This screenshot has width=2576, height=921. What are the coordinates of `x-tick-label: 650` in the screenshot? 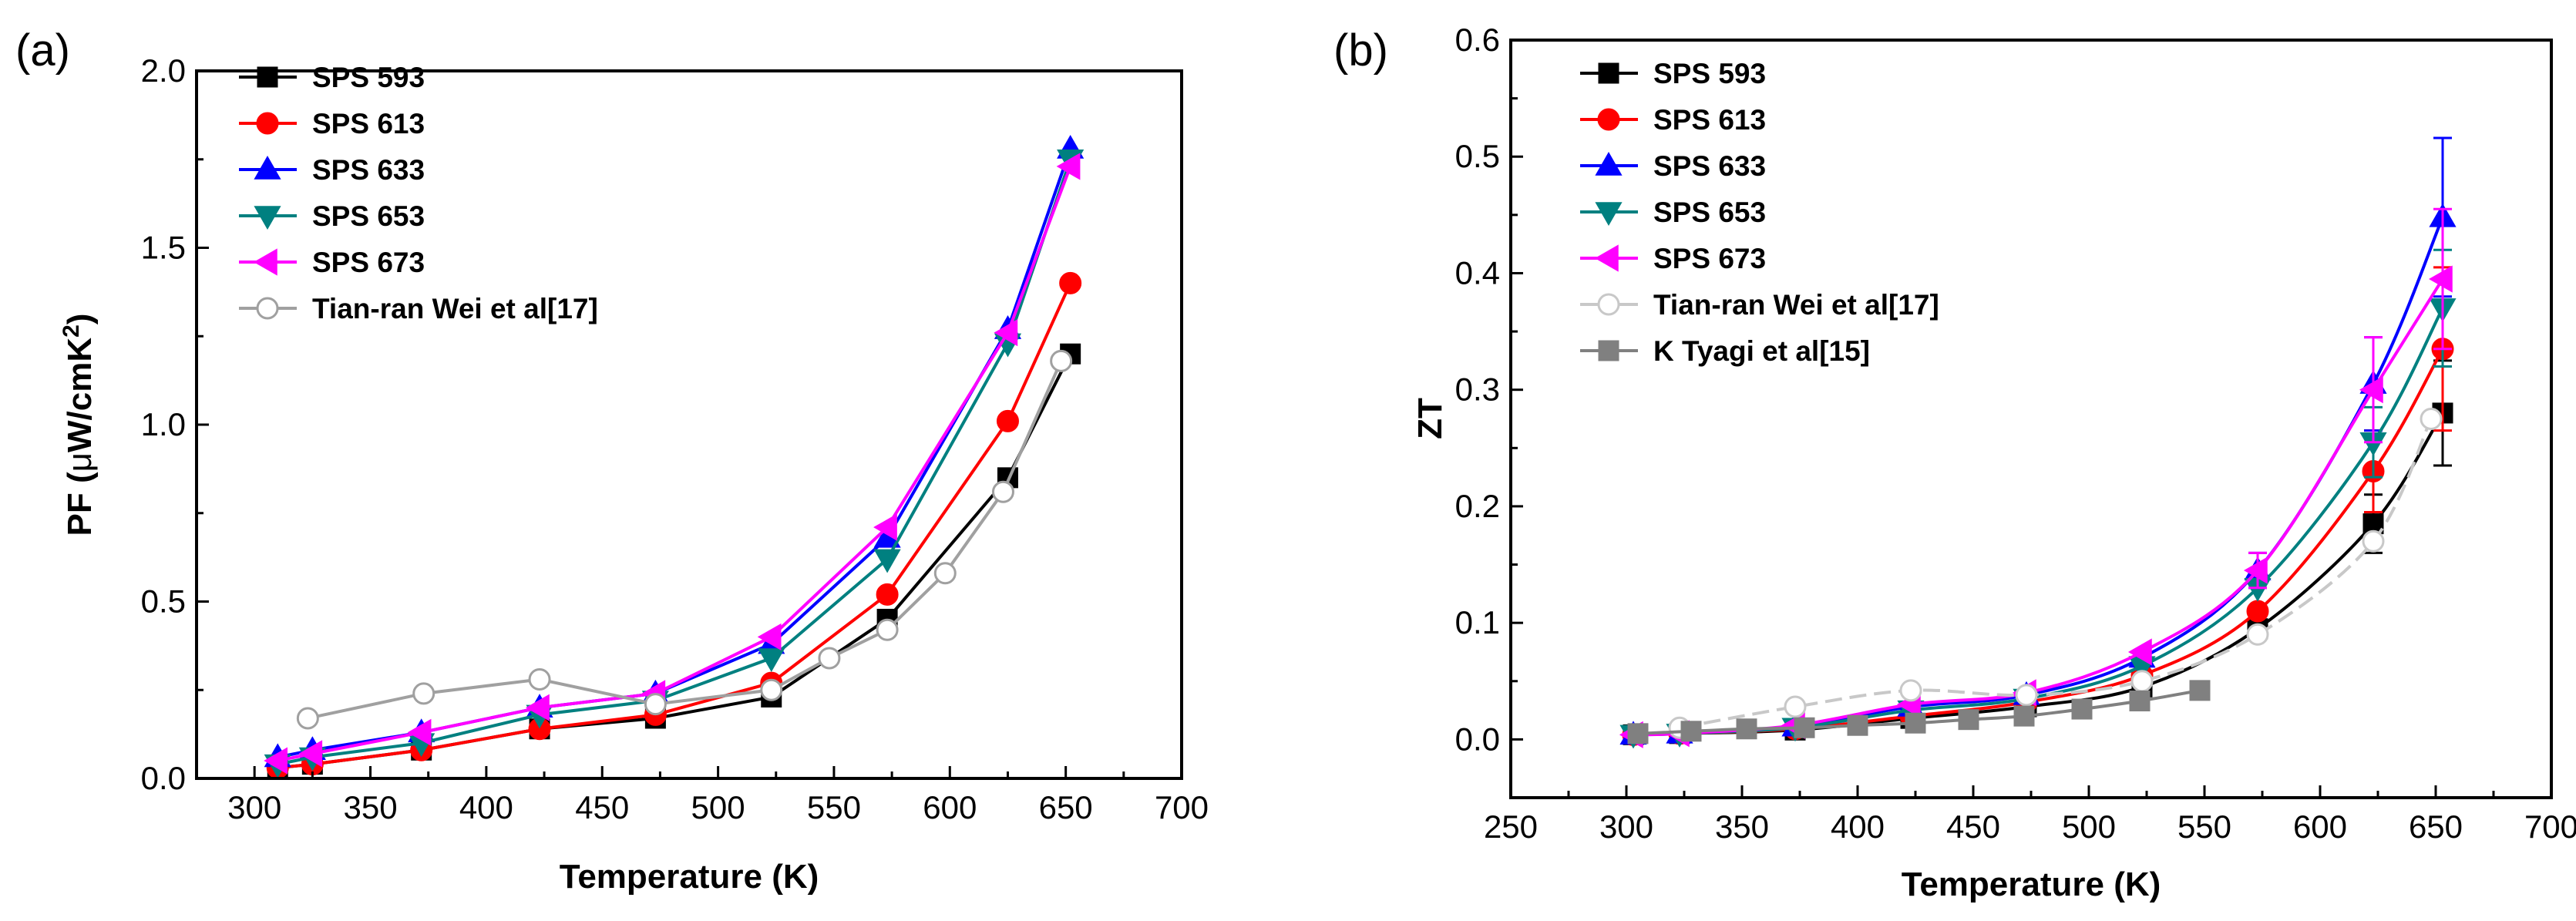 It's located at (1066, 807).